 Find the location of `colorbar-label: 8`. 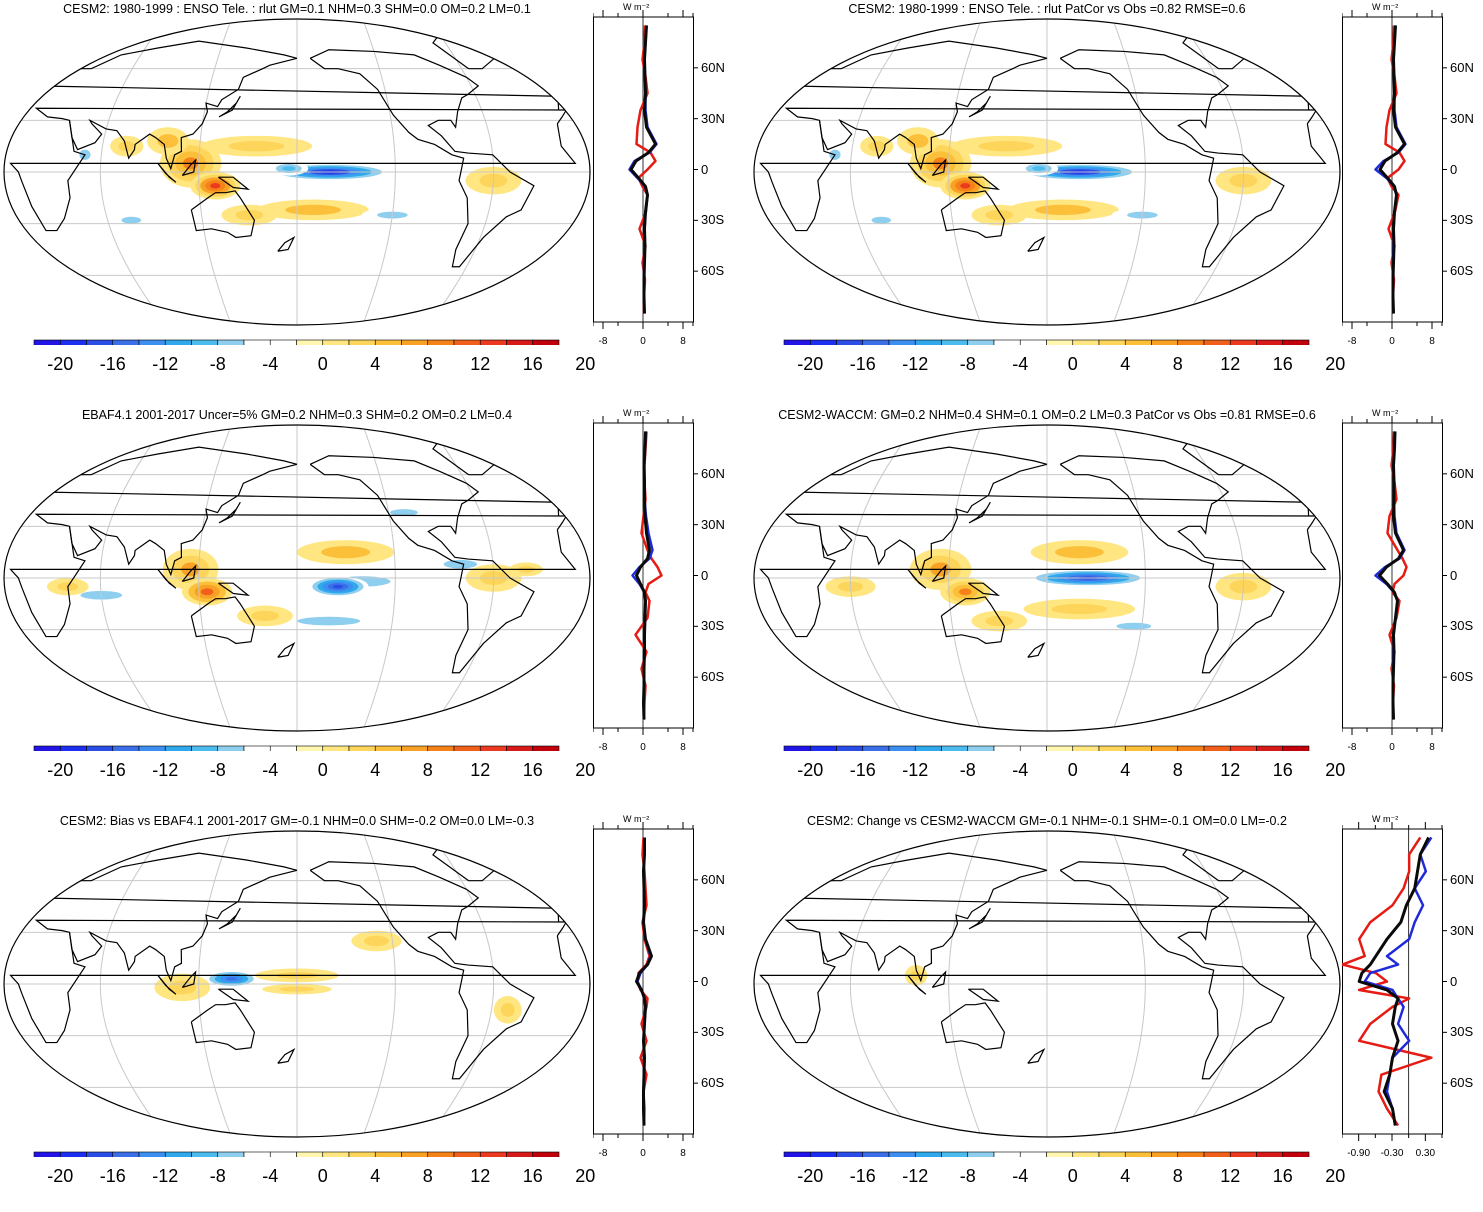

colorbar-label: 8 is located at coordinates (1177, 770).